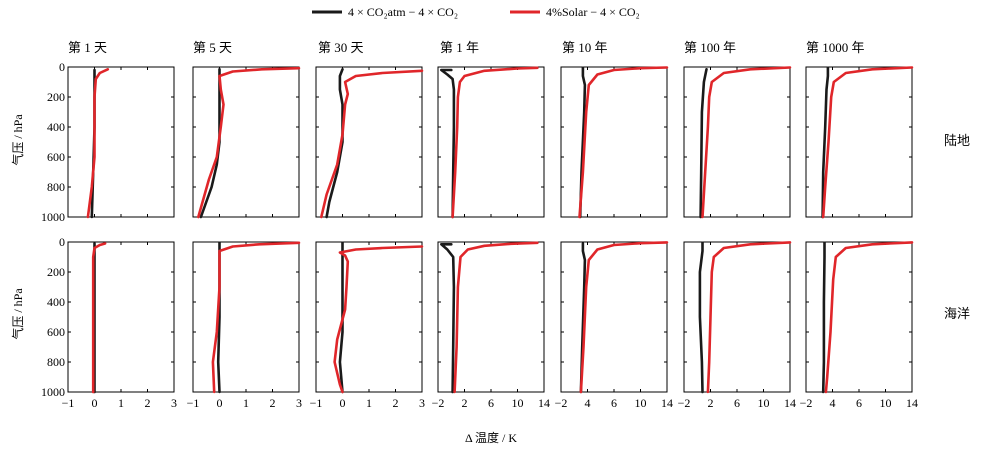 This screenshot has width=982, height=452. I want to click on x-axis-label: Δ 温度 / K, so click(491, 437).